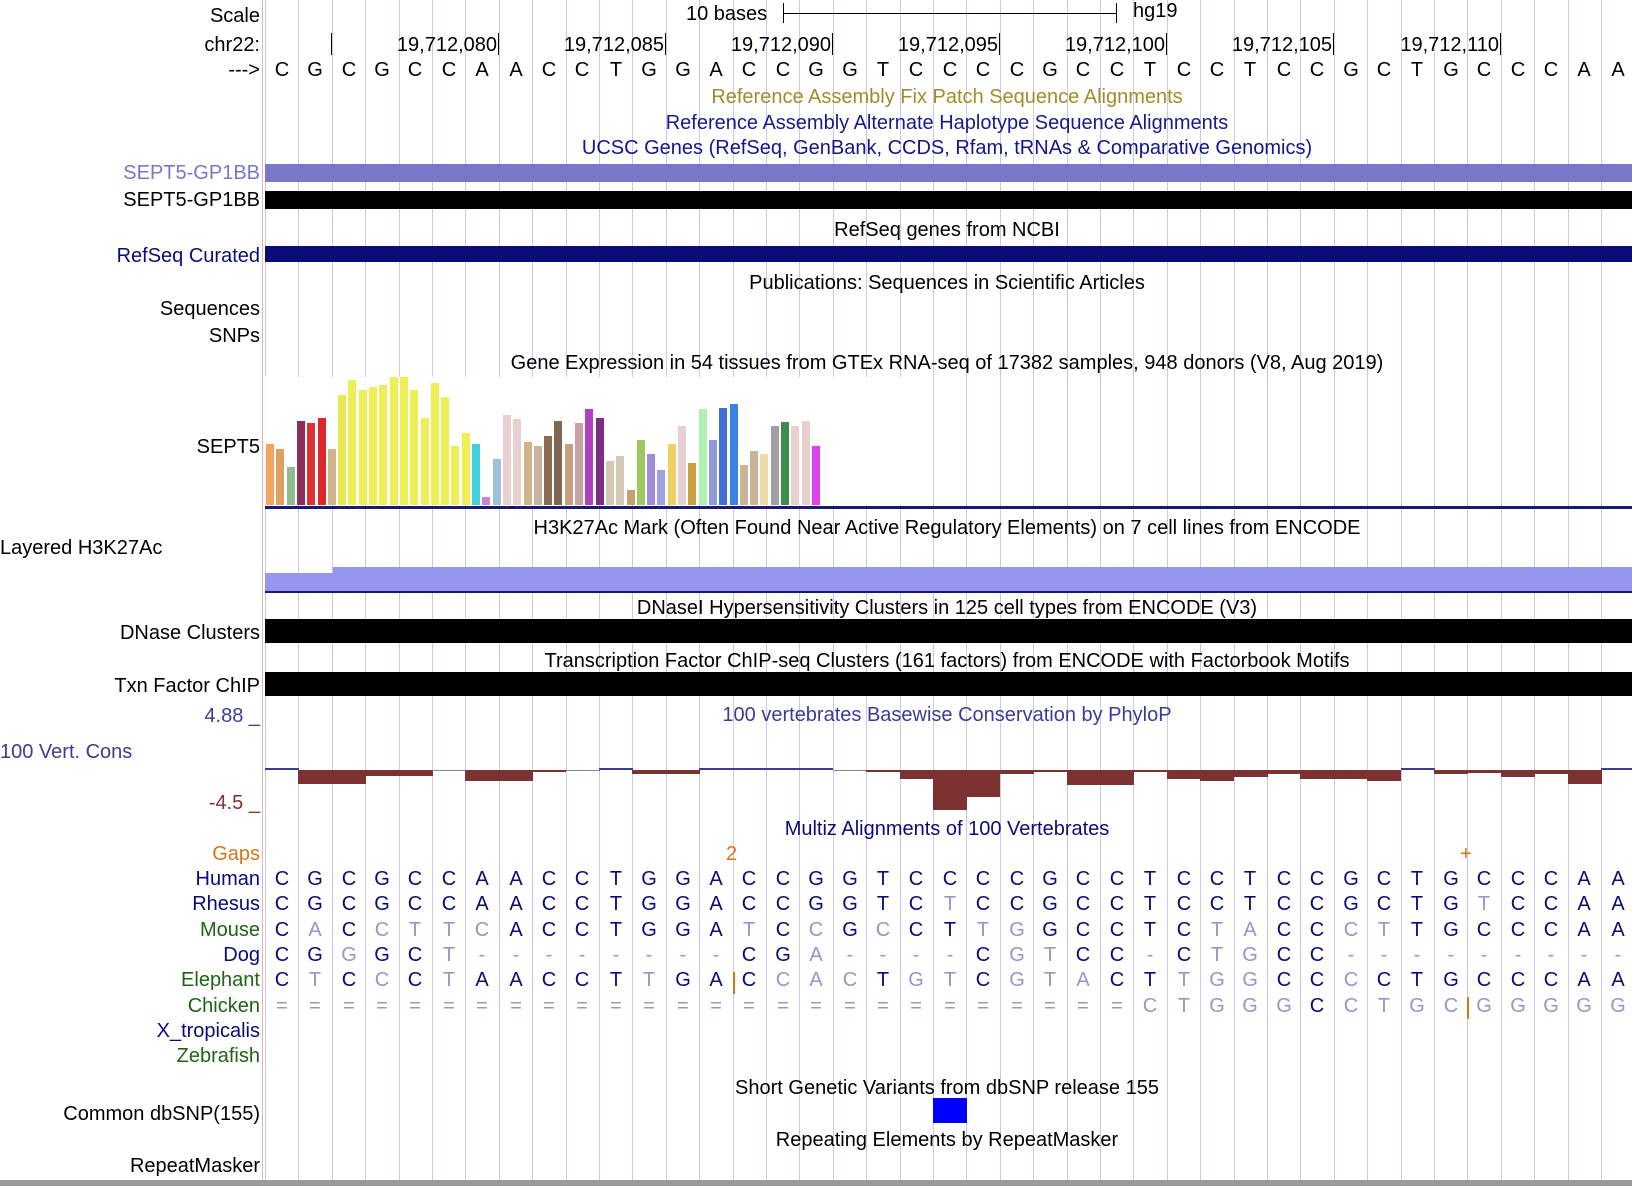  What do you see at coordinates (948, 631) in the screenshot?
I see `dnase-clusters-bar` at bounding box center [948, 631].